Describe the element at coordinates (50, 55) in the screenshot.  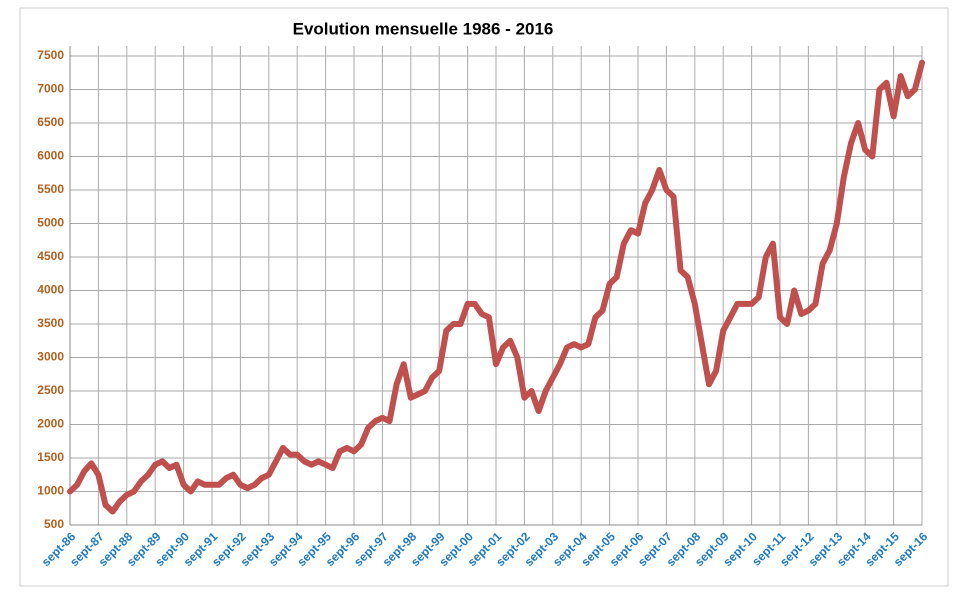
I see `y-tick-label: 7500` at that location.